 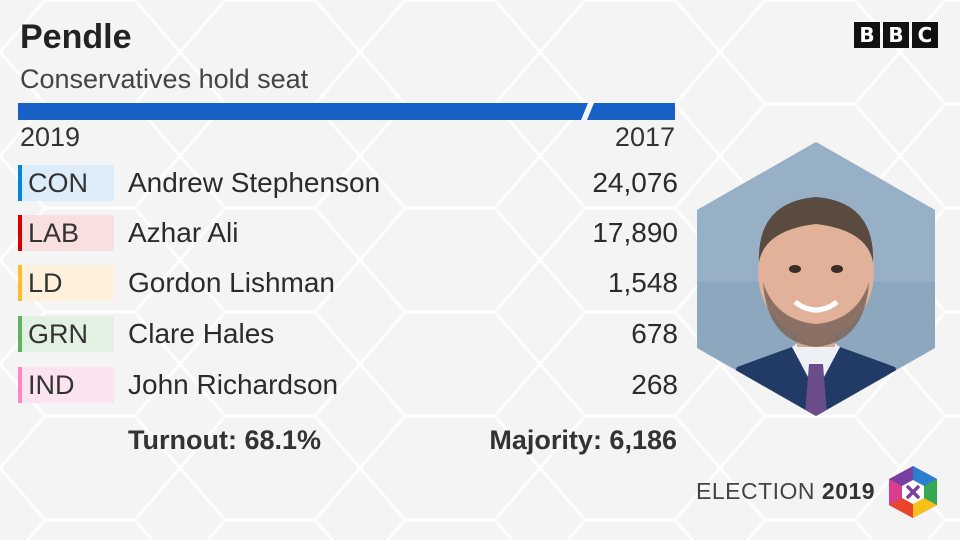 I want to click on election-word: ELECTION, so click(x=756, y=491).